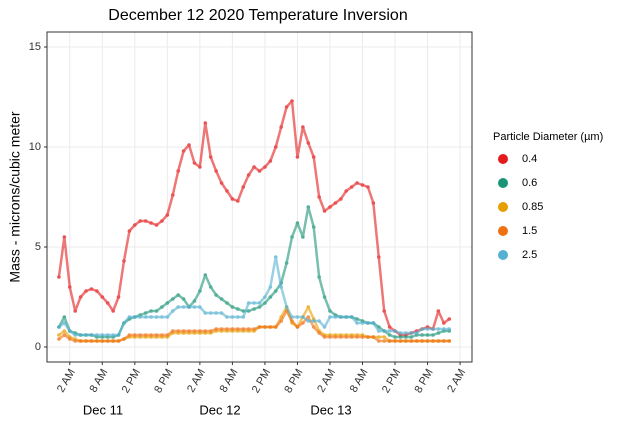  What do you see at coordinates (532, 207) in the screenshot?
I see `legend-label: 0.85` at bounding box center [532, 207].